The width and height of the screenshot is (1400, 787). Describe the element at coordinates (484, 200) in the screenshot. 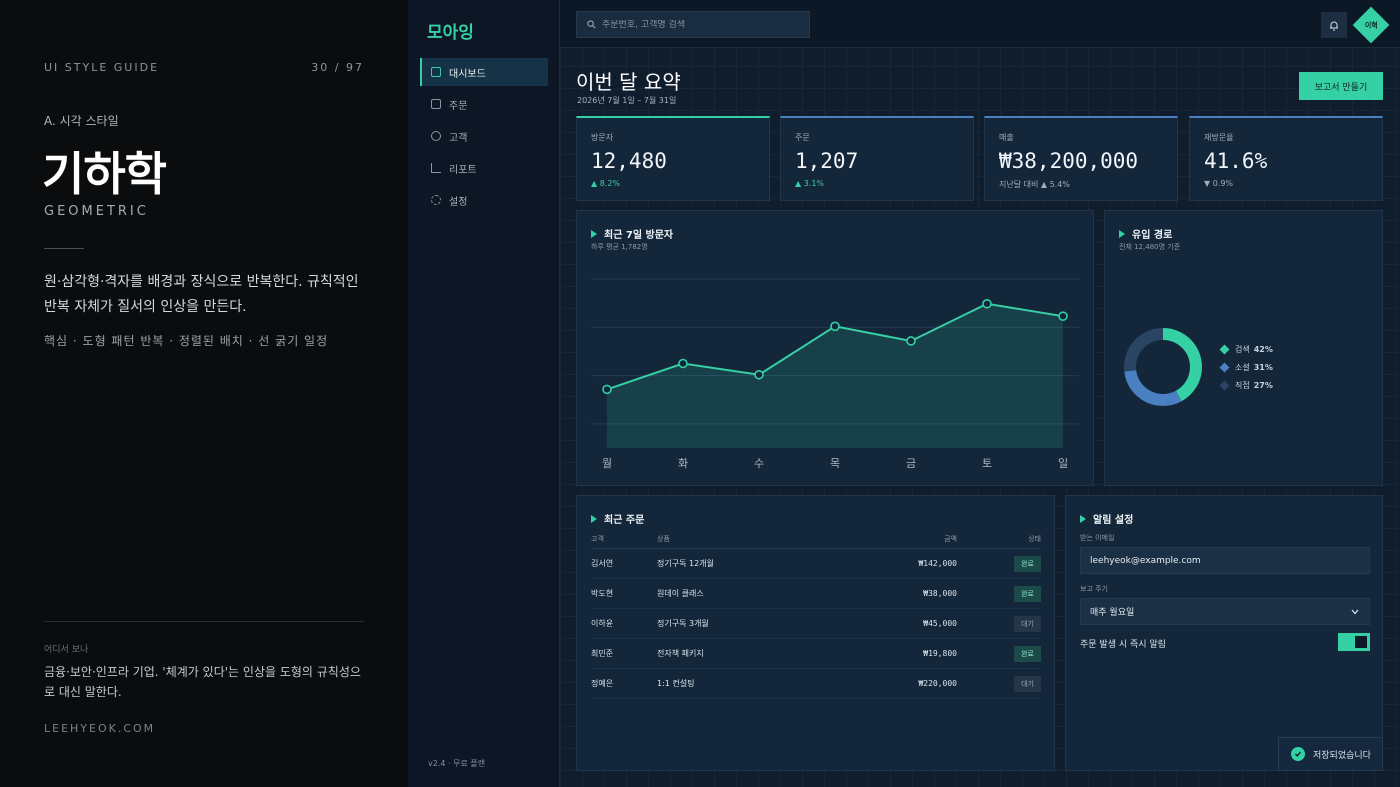

I see `sidebar-item-settings: 설정` at that location.